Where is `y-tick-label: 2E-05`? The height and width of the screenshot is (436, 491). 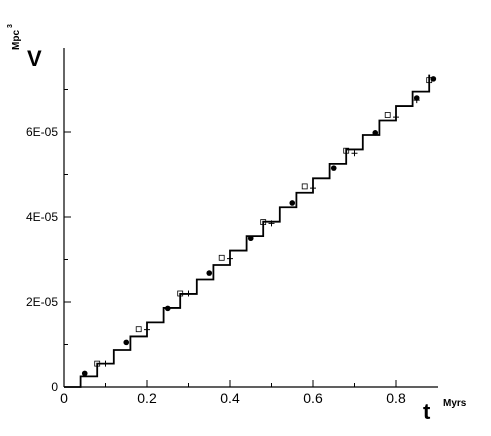
y-tick-label: 2E-05 is located at coordinates (42, 302).